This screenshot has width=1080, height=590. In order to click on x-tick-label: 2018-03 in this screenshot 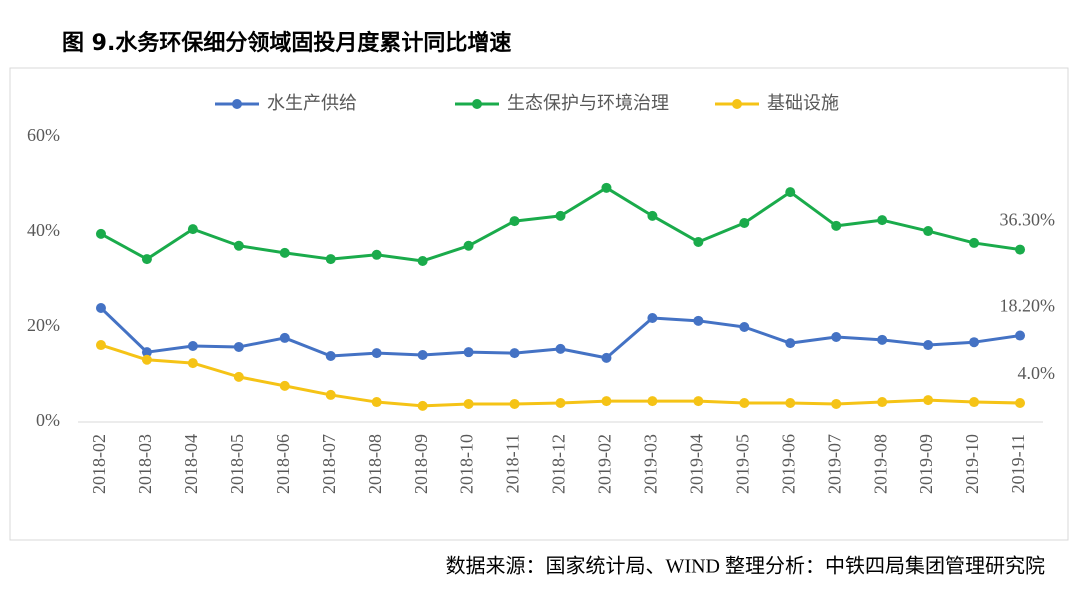, I will do `click(145, 464)`.